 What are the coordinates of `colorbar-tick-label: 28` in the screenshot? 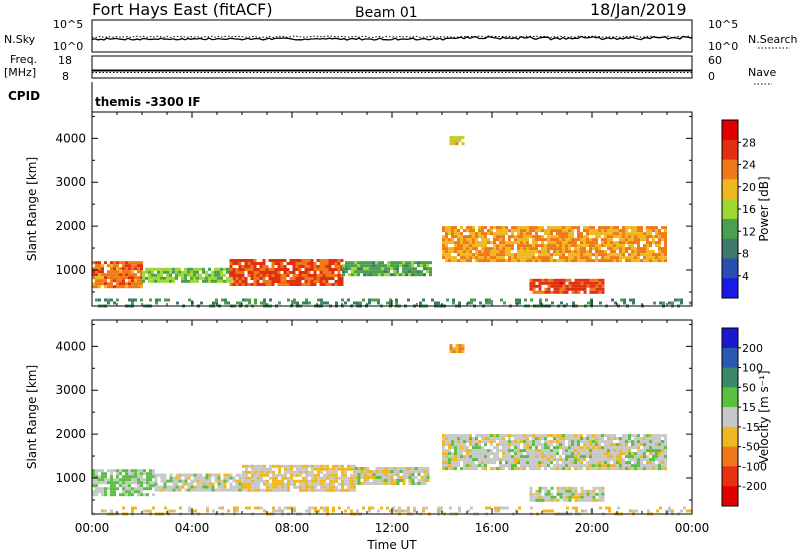 It's located at (749, 142).